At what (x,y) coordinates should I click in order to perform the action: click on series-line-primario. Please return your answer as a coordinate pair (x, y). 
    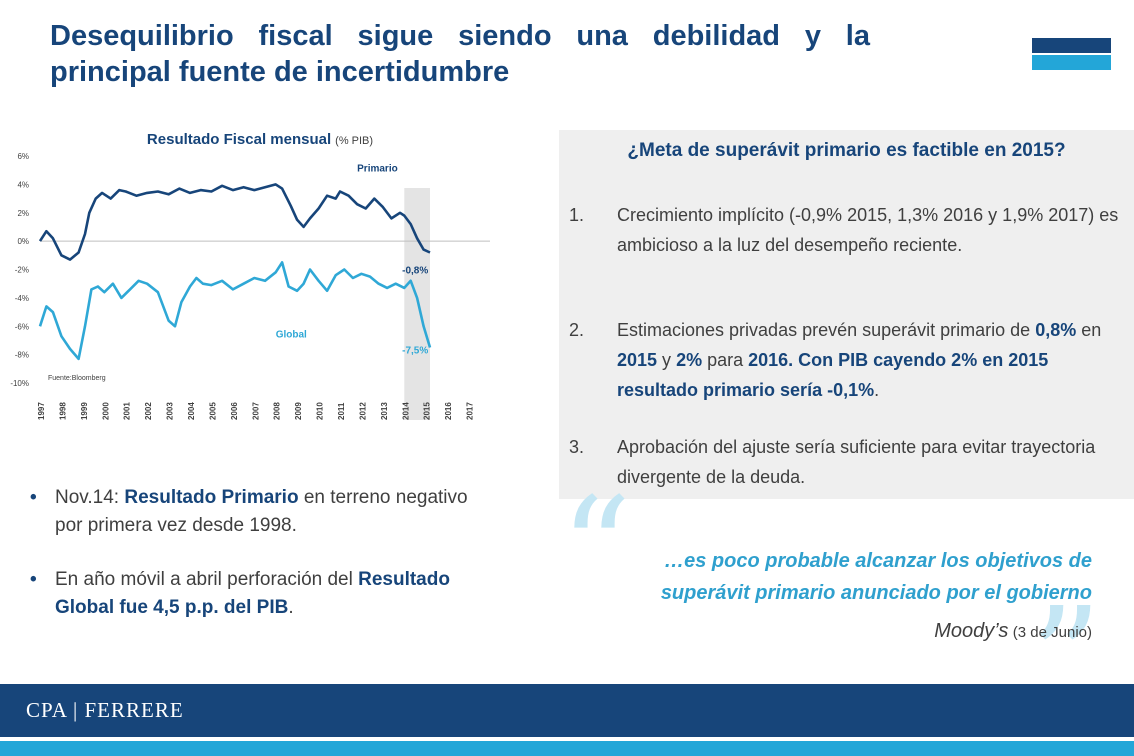
    Looking at the image, I should click on (234, 222).